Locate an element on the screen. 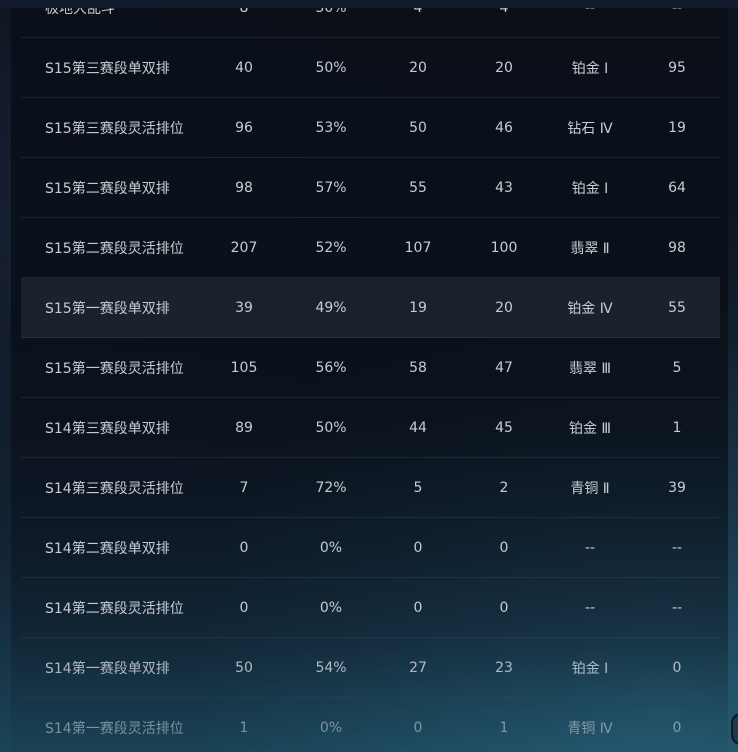  losses-count: 47 is located at coordinates (504, 367).